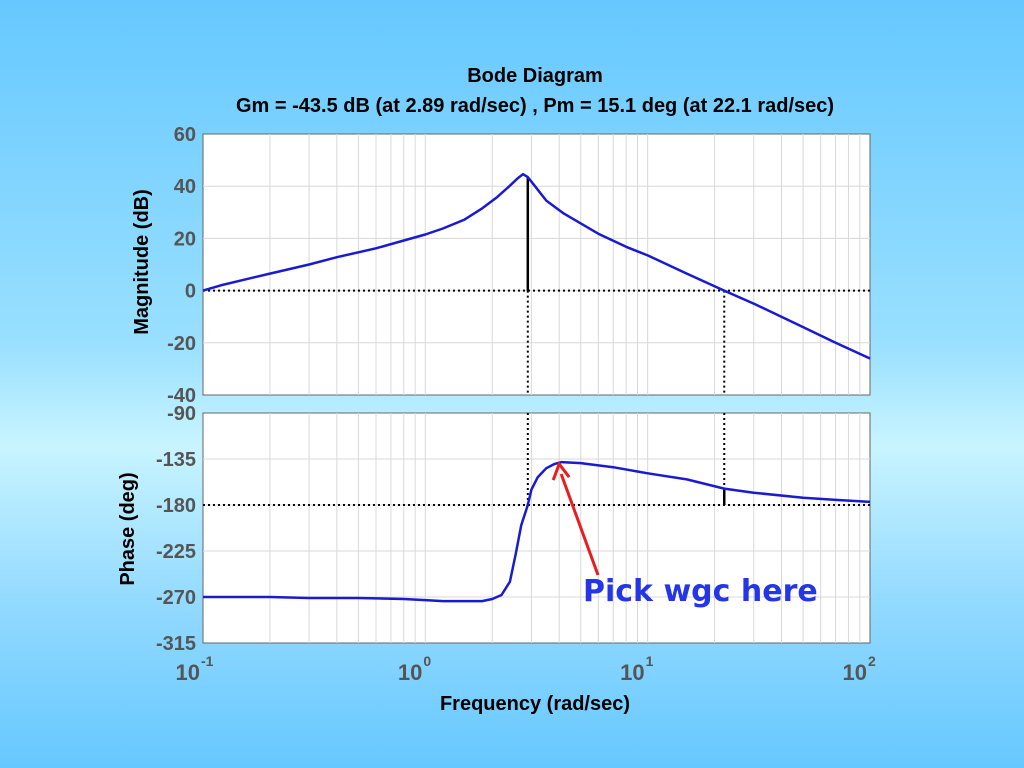 The image size is (1024, 768). I want to click on phase-series, so click(537, 531).